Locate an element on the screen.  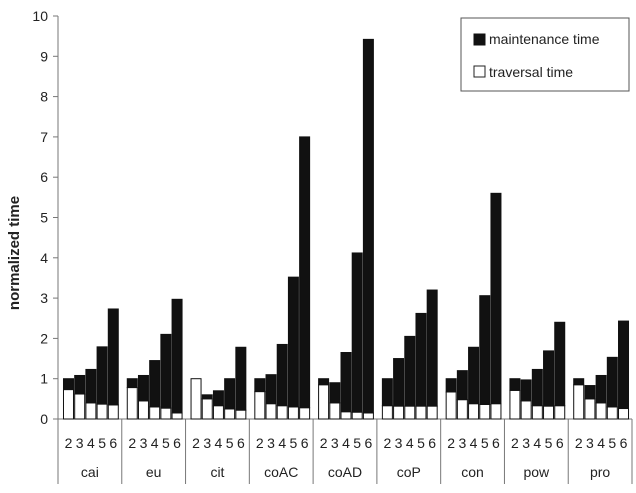
x-group-label: coP is located at coordinates (409, 472).